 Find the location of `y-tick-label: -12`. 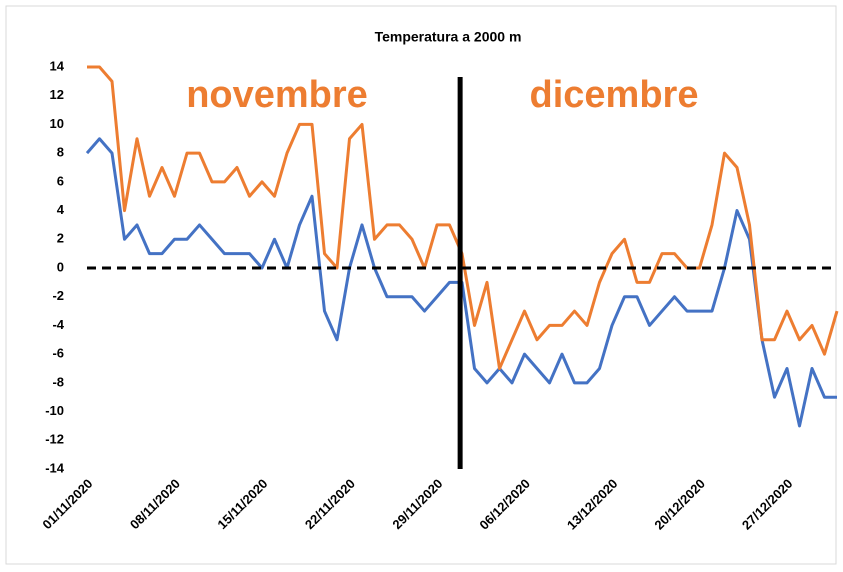

y-tick-label: -12 is located at coordinates (54, 439).